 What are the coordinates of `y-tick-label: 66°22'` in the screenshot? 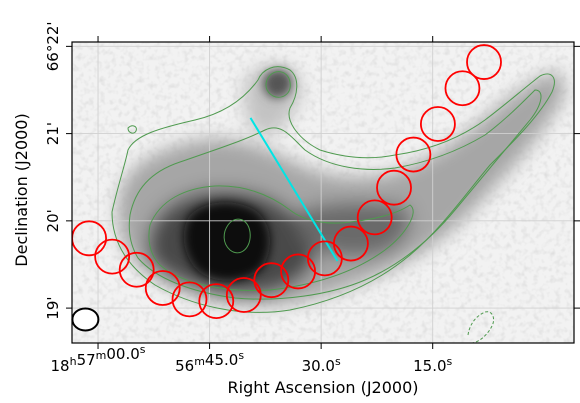 It's located at (53, 46).